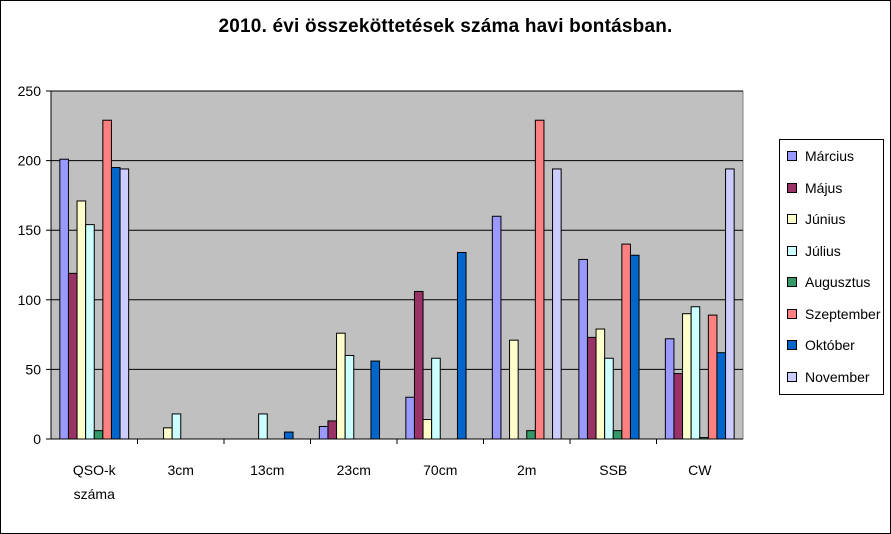  I want to click on y-tick-label: 250, so click(30, 91).